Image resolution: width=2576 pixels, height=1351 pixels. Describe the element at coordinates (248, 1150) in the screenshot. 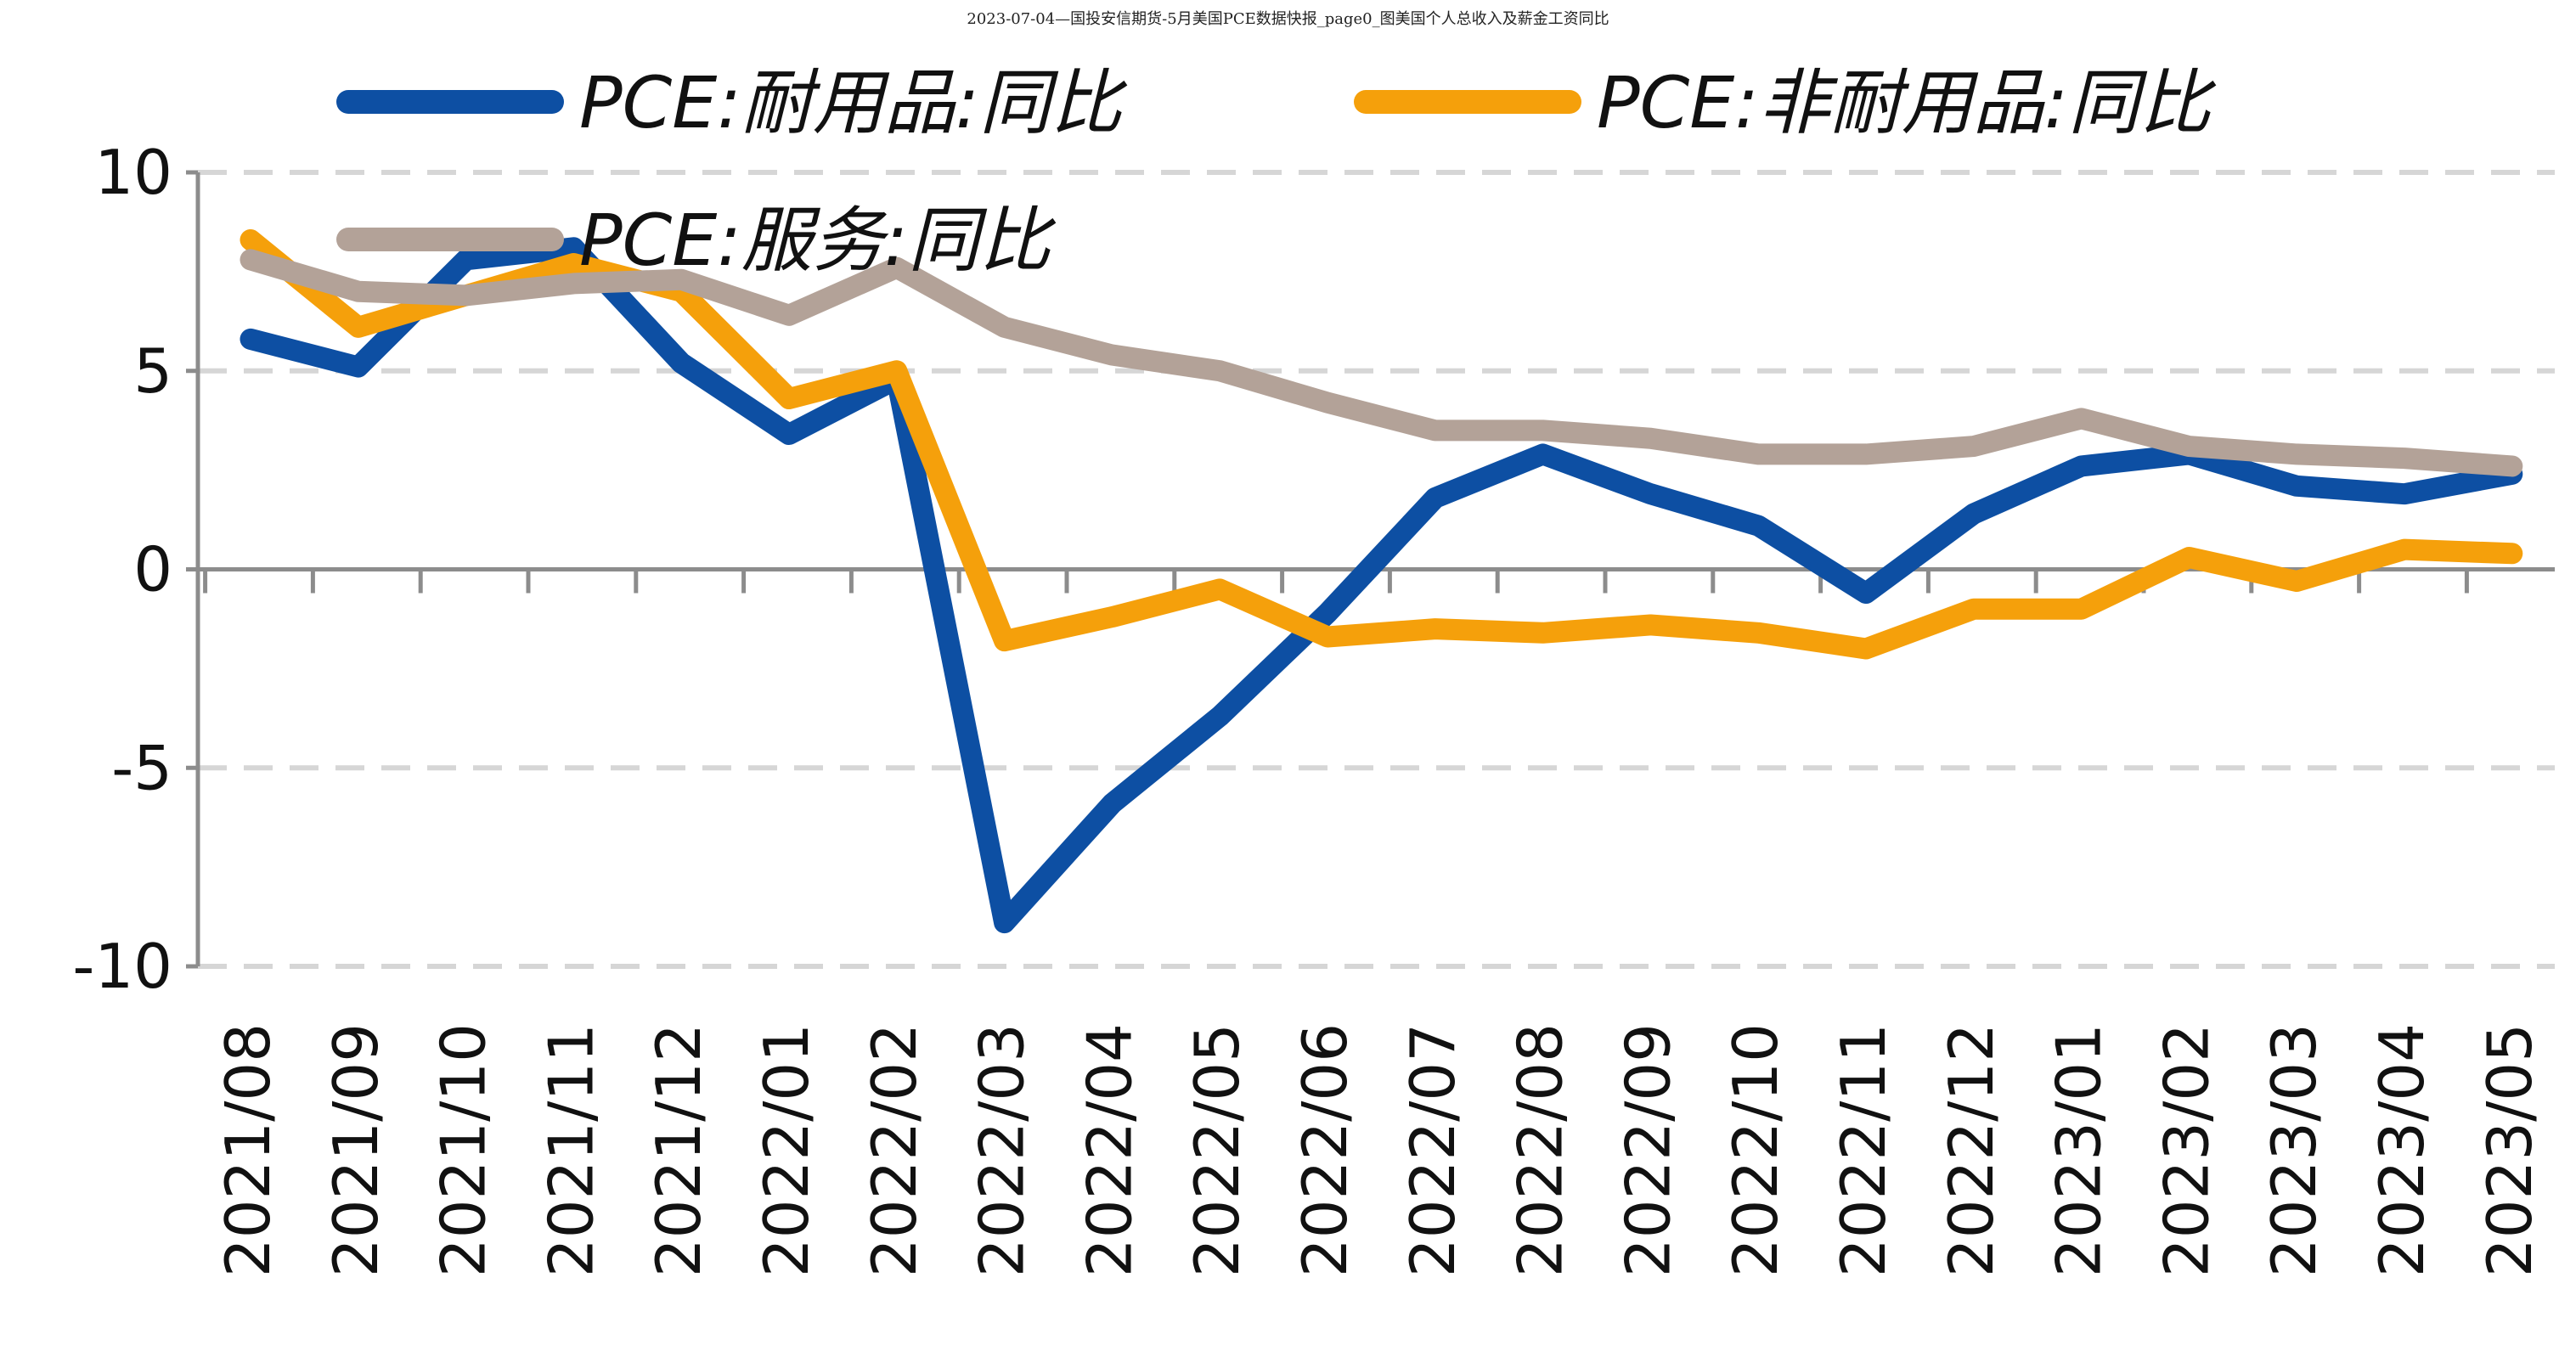

I see `x-tick-label: 2021/08` at that location.